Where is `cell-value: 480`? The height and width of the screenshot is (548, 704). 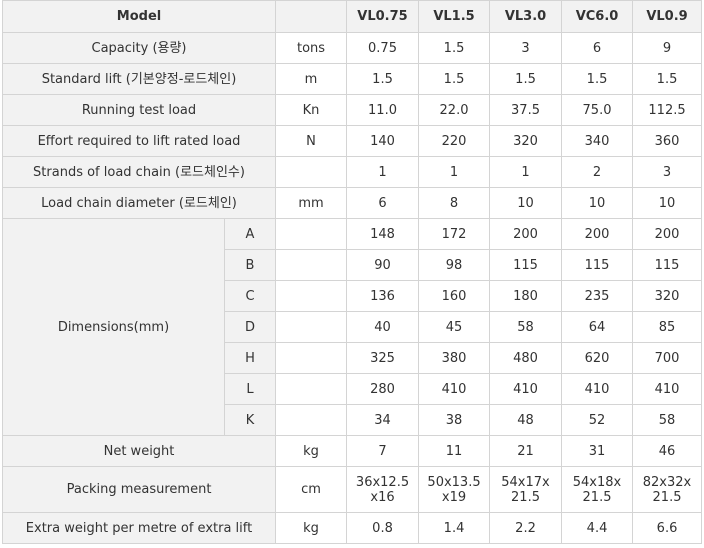 cell-value: 480 is located at coordinates (526, 358).